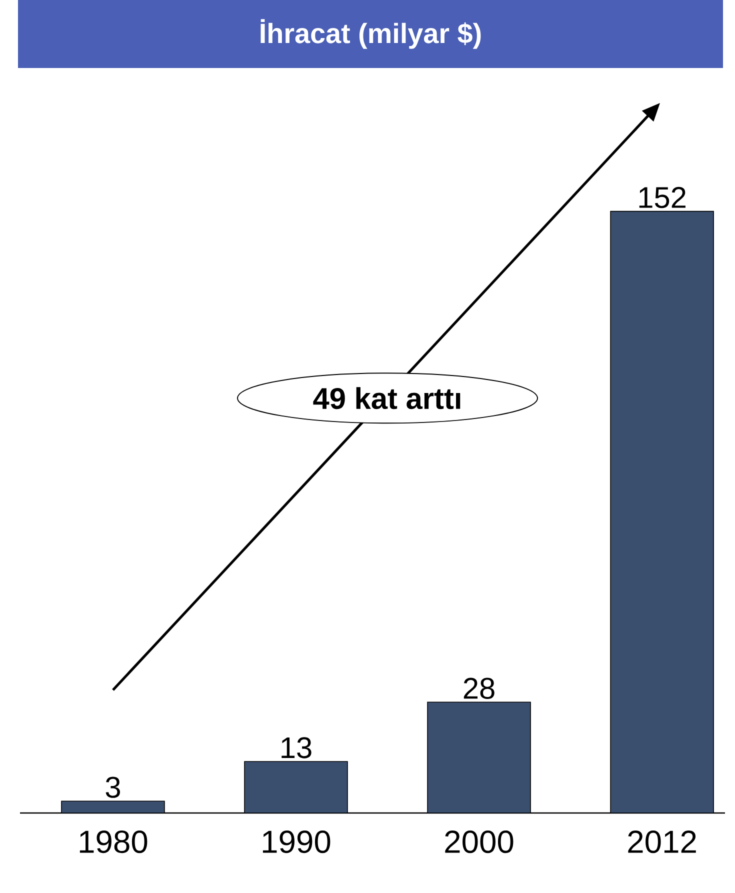 This screenshot has width=735, height=893. I want to click on x-tick-label: 2000, so click(479, 842).